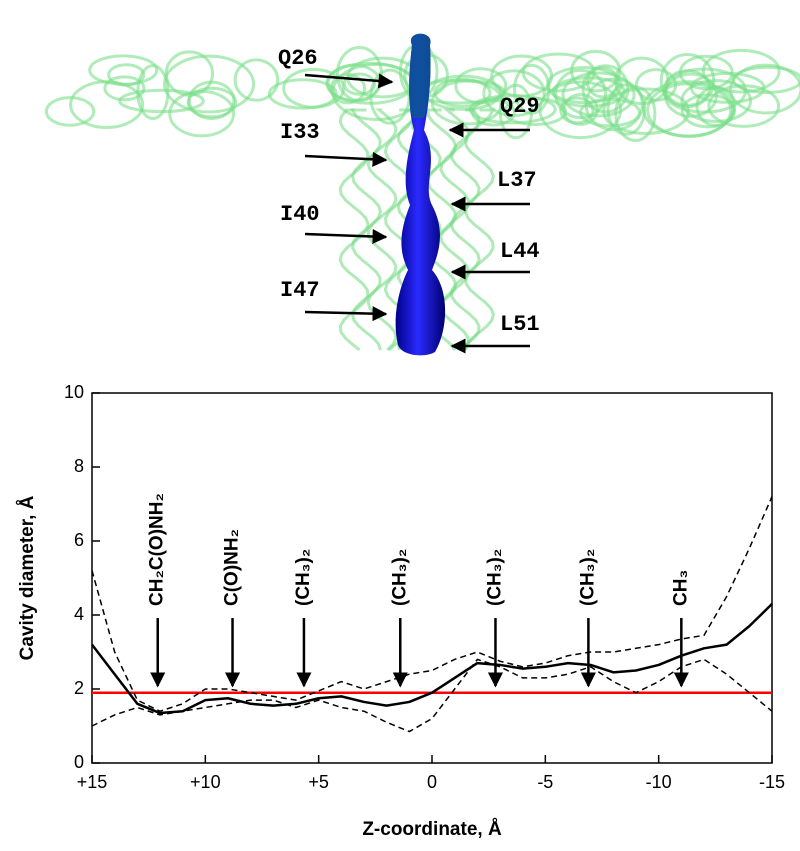  I want to click on y-tick-label: 4, so click(79, 614).